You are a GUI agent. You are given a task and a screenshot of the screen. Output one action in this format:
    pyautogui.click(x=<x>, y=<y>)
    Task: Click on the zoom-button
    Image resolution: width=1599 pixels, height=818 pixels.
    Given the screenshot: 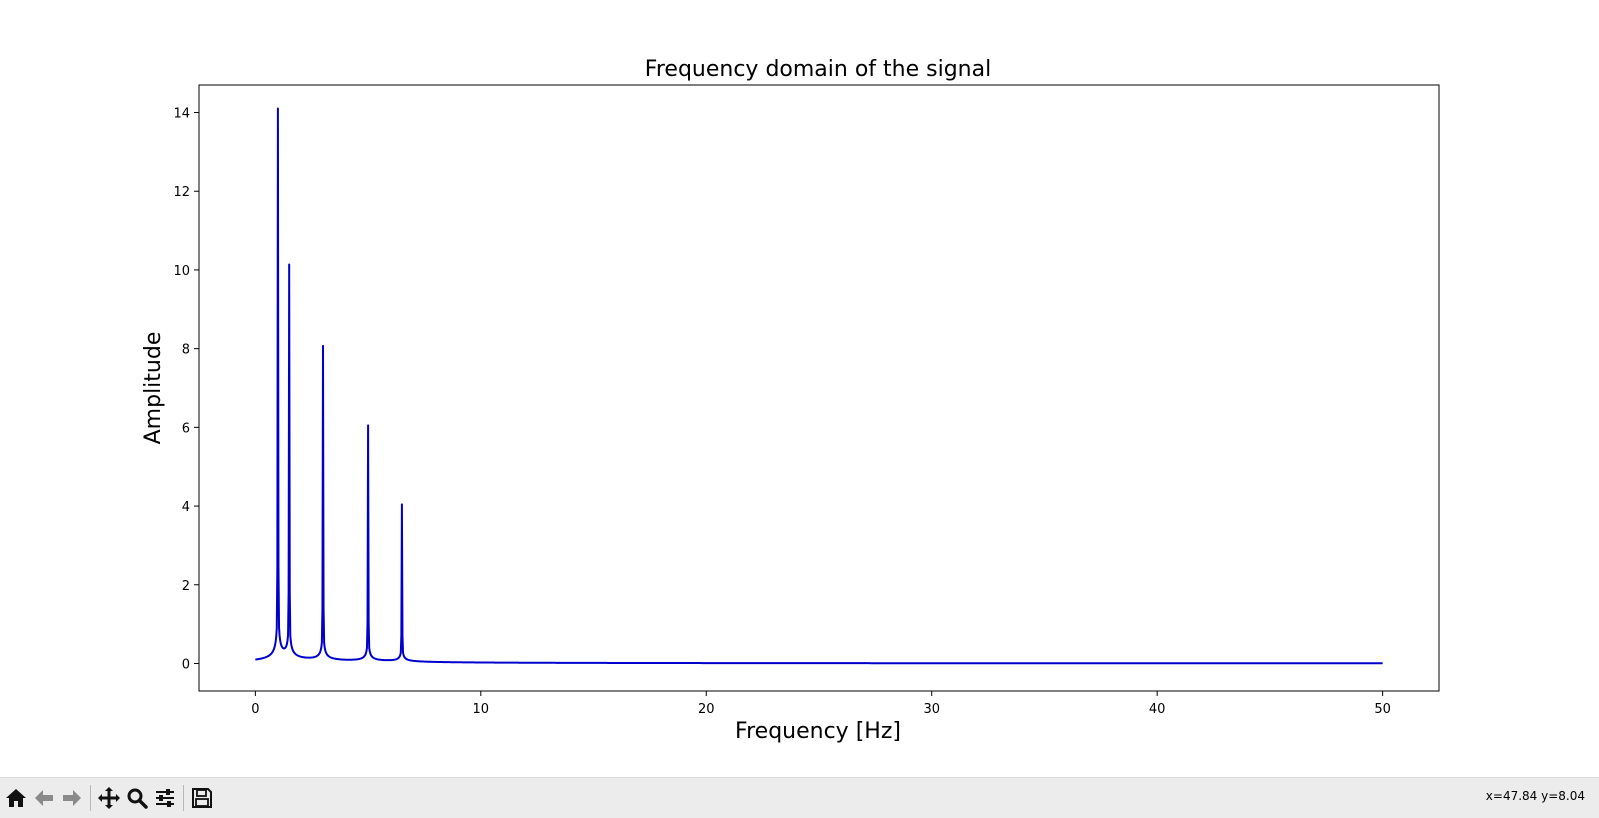 What is the action you would take?
    pyautogui.click(x=137, y=798)
    